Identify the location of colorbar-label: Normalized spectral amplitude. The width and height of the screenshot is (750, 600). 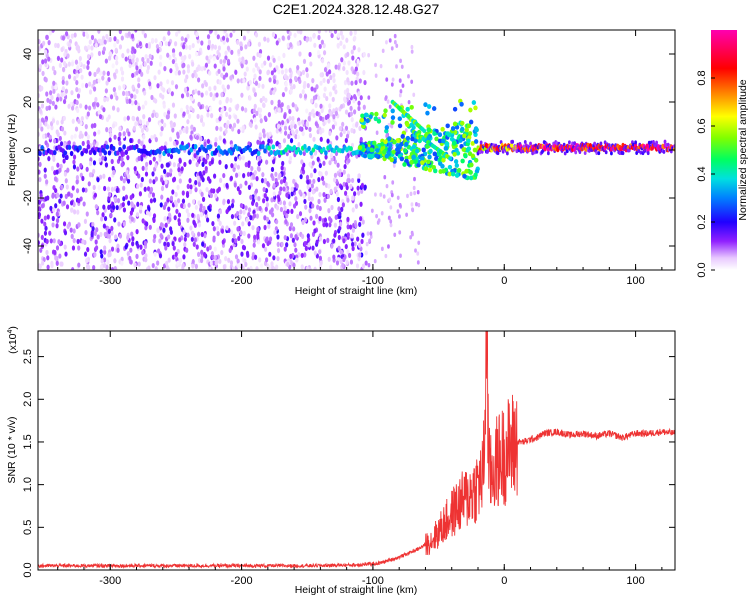
(743, 149).